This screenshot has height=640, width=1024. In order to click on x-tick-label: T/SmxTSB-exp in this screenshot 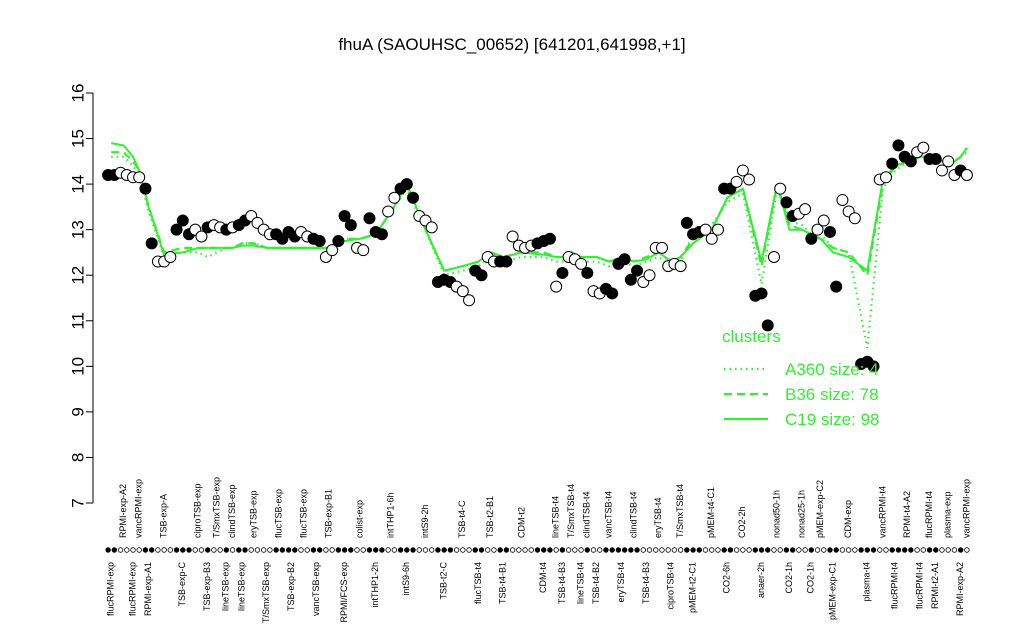, I will do `click(266, 592)`.